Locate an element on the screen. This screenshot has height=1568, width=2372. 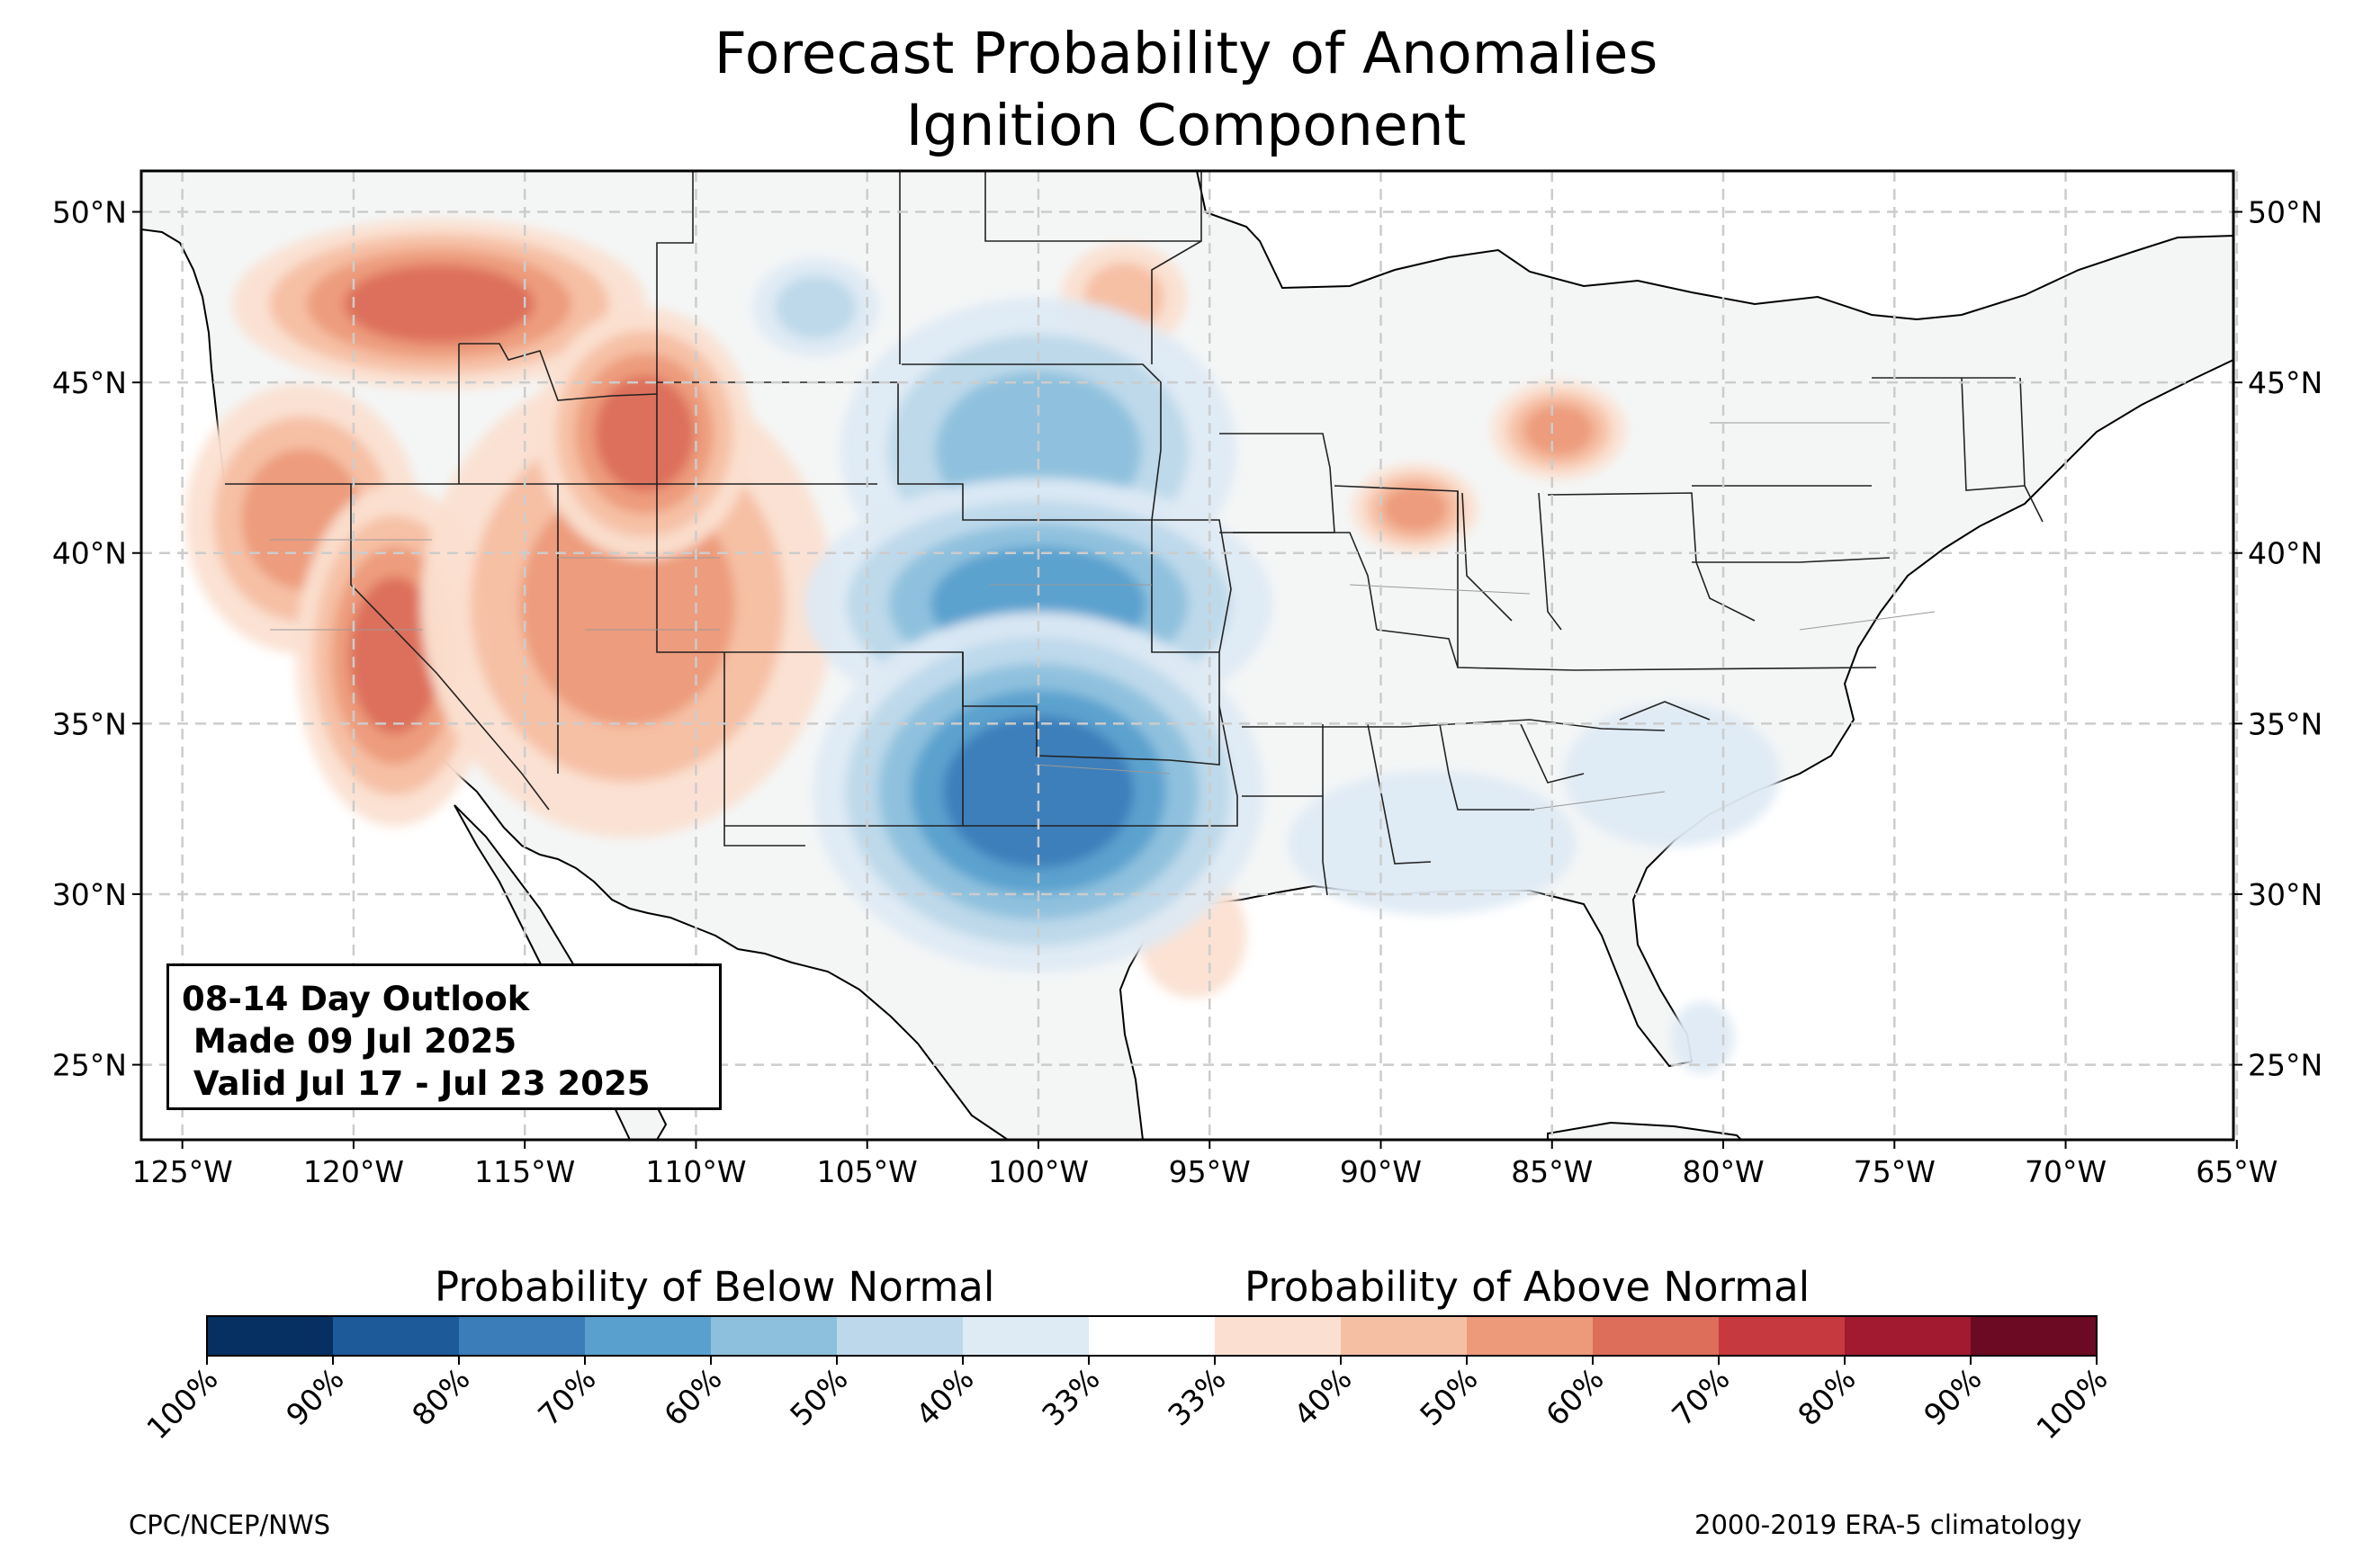
outlook-period: 08-14 Day Outlook is located at coordinates (356, 999).